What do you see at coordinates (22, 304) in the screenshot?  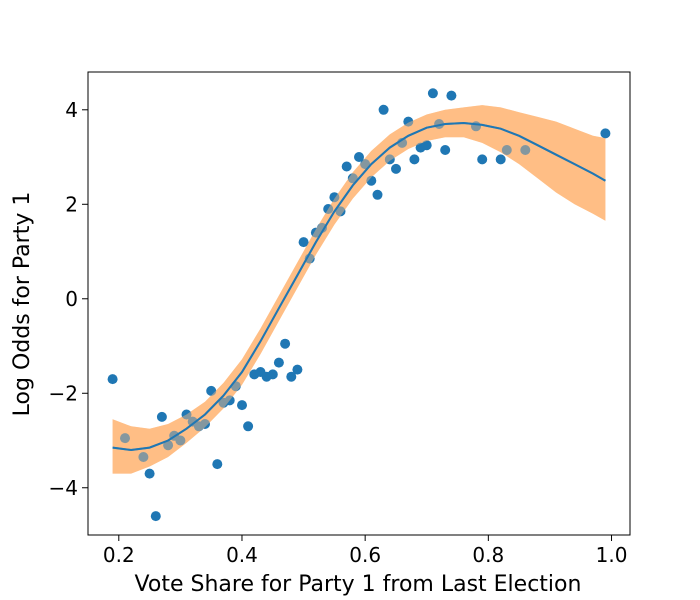 I see `y-axis-label: Log Odds for Party 1` at bounding box center [22, 304].